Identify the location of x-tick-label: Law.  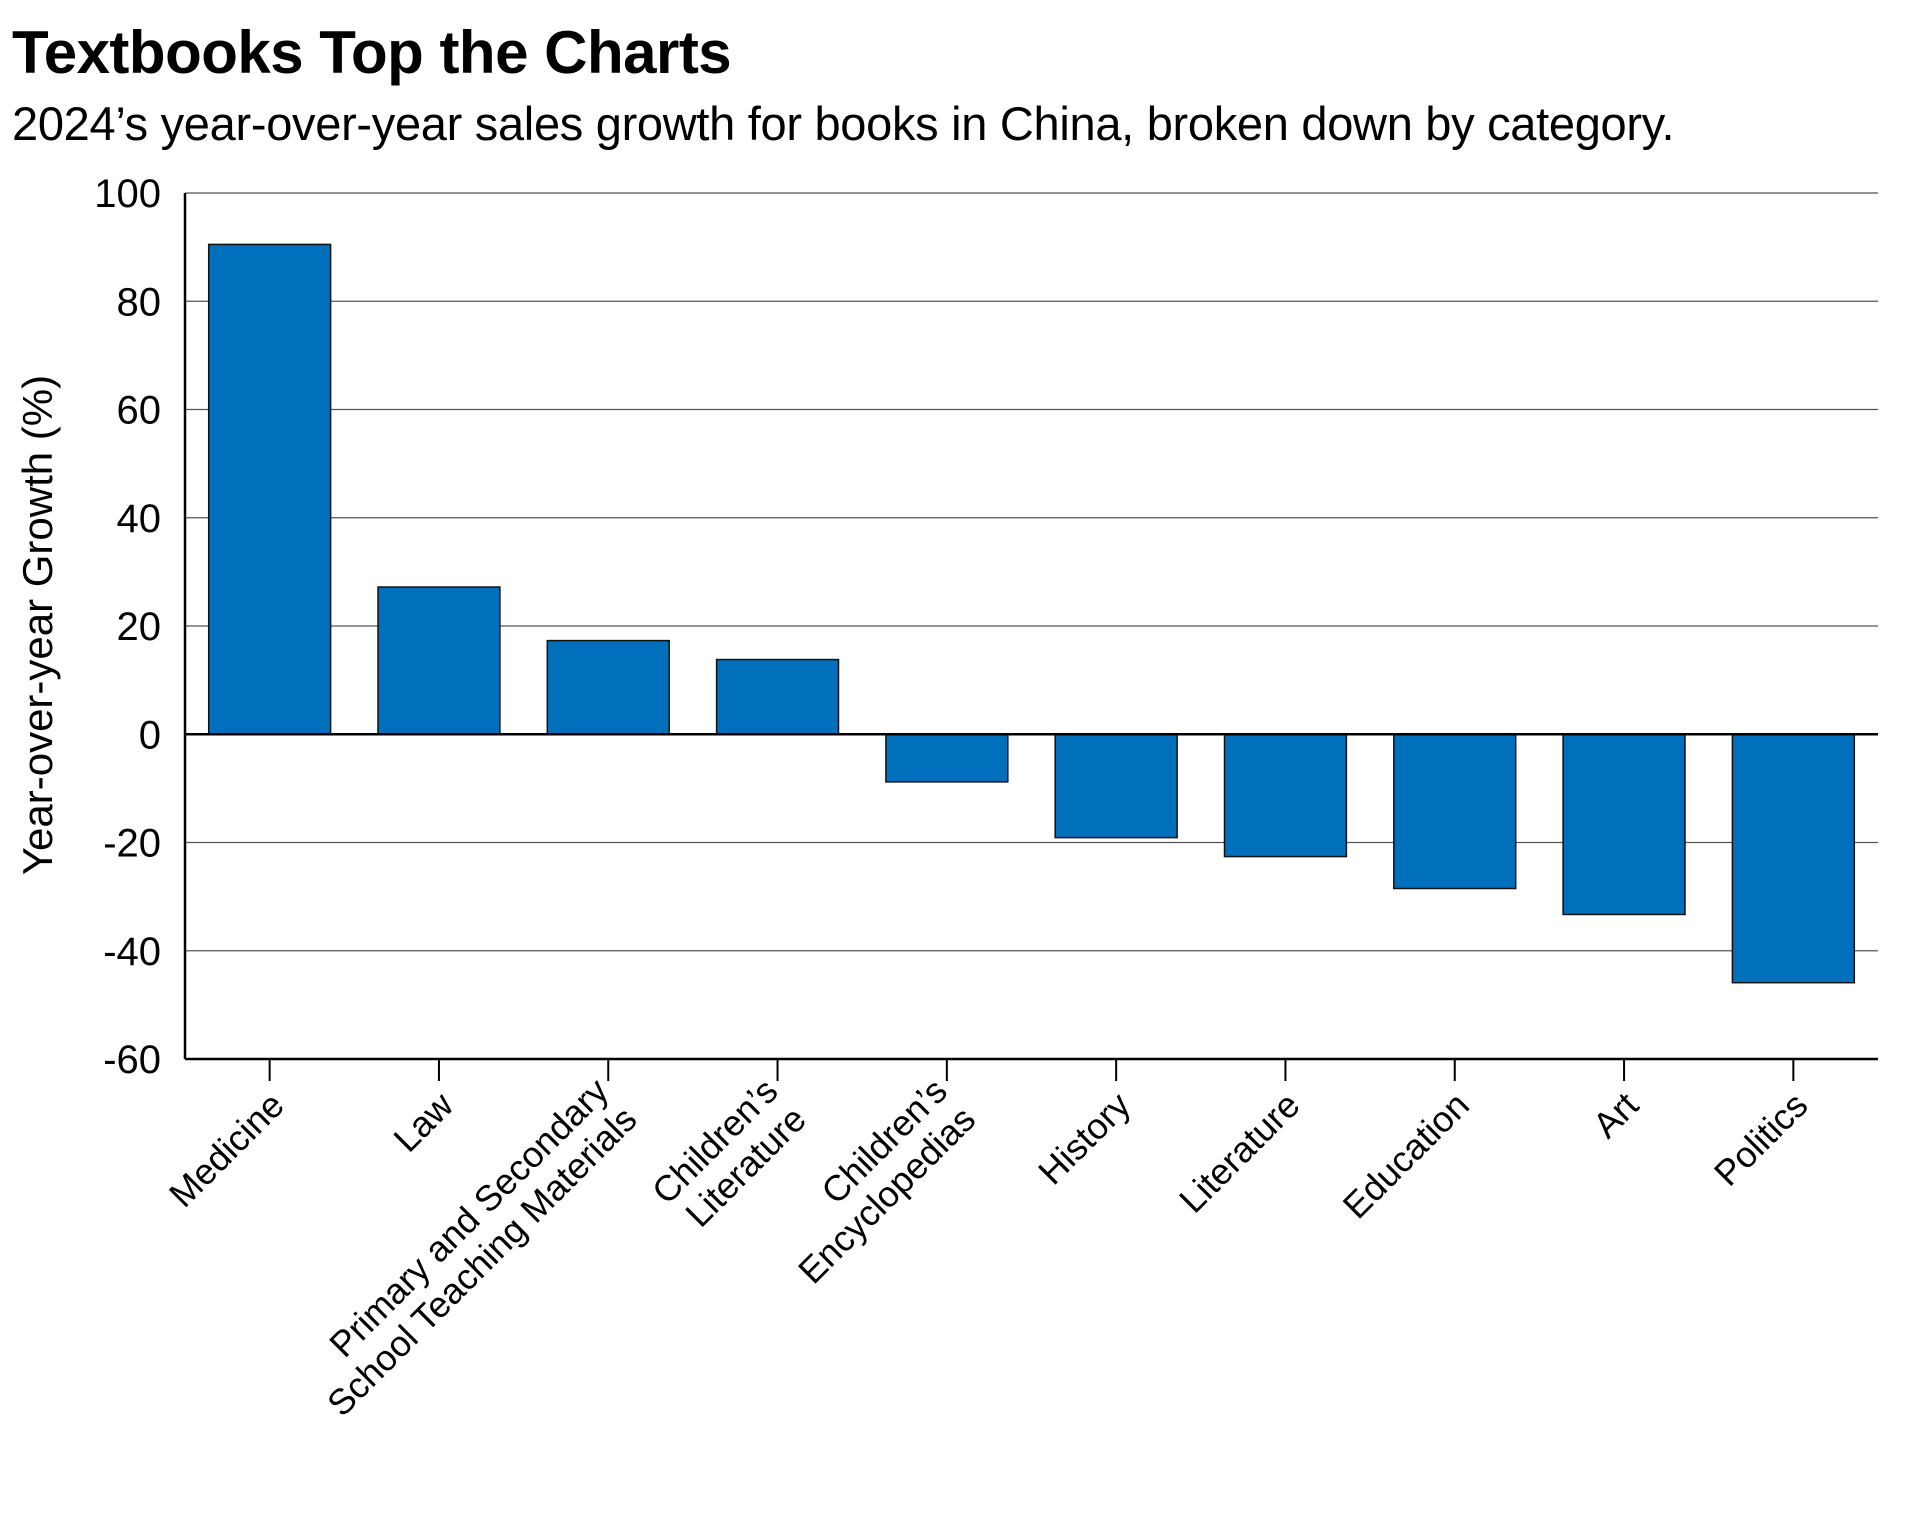
(423, 1121).